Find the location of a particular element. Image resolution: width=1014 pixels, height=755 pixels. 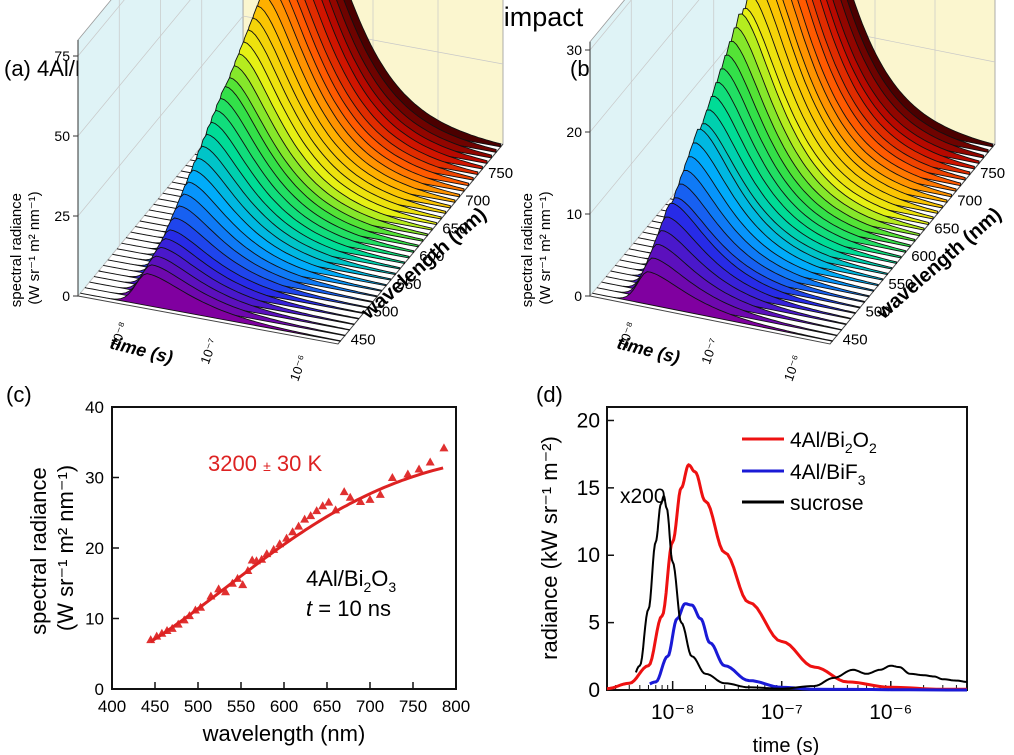

x-tick-label: 10⁻⁸ is located at coordinates (672, 712).